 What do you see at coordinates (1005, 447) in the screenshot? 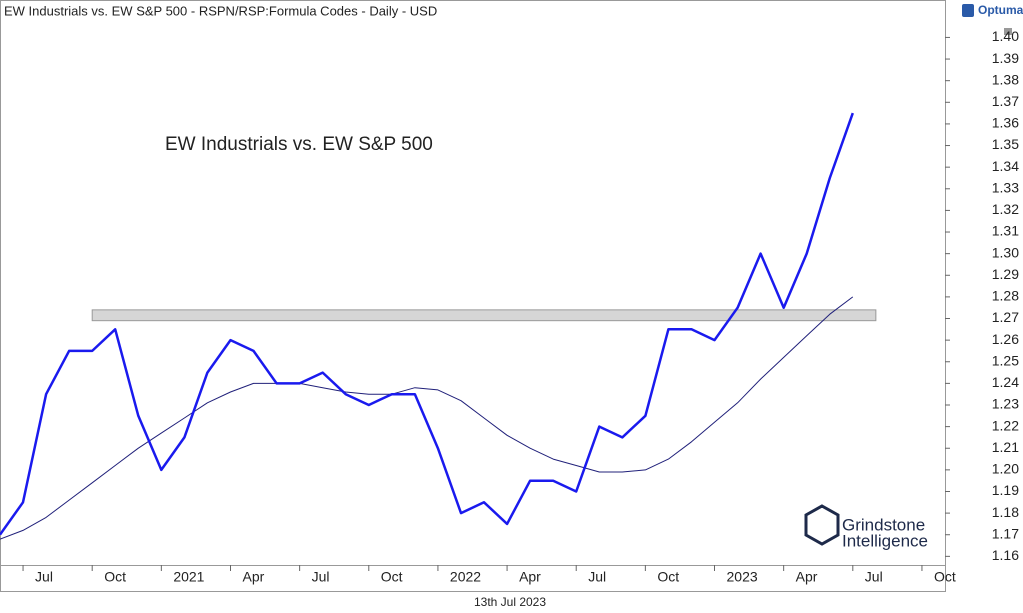
I see `y-tick-label: 1.21` at bounding box center [1005, 447].